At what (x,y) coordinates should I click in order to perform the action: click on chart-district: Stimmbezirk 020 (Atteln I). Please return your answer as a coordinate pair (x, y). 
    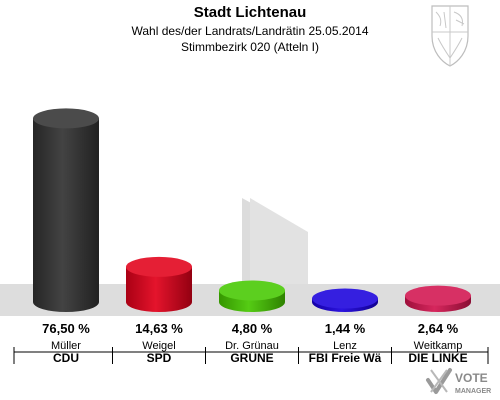
    Looking at the image, I should click on (250, 47).